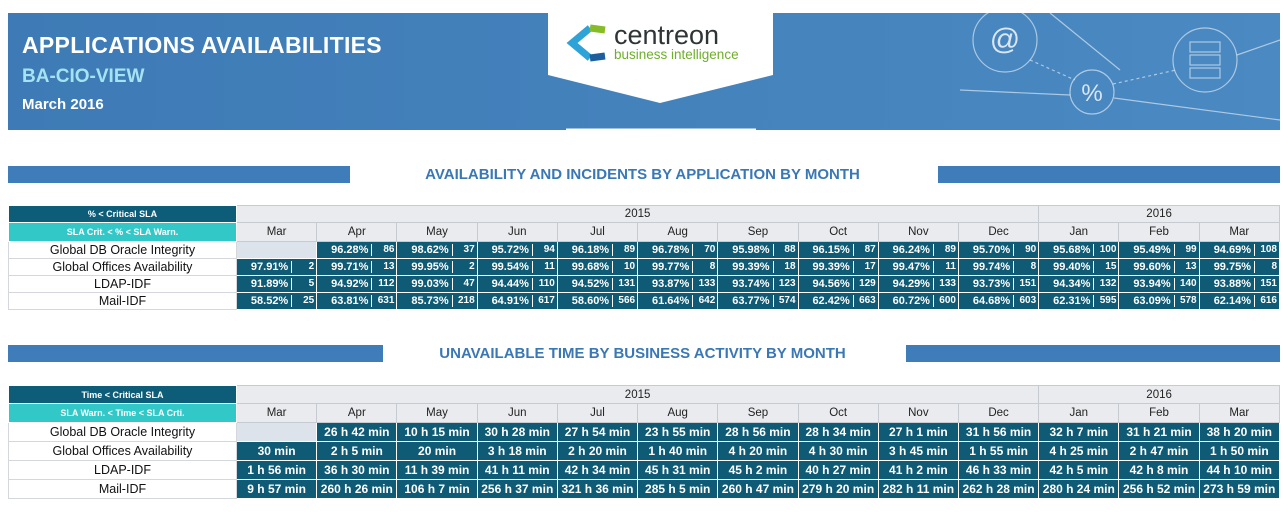  I want to click on unavailable-time: 44 h 10 min, so click(1239, 470).